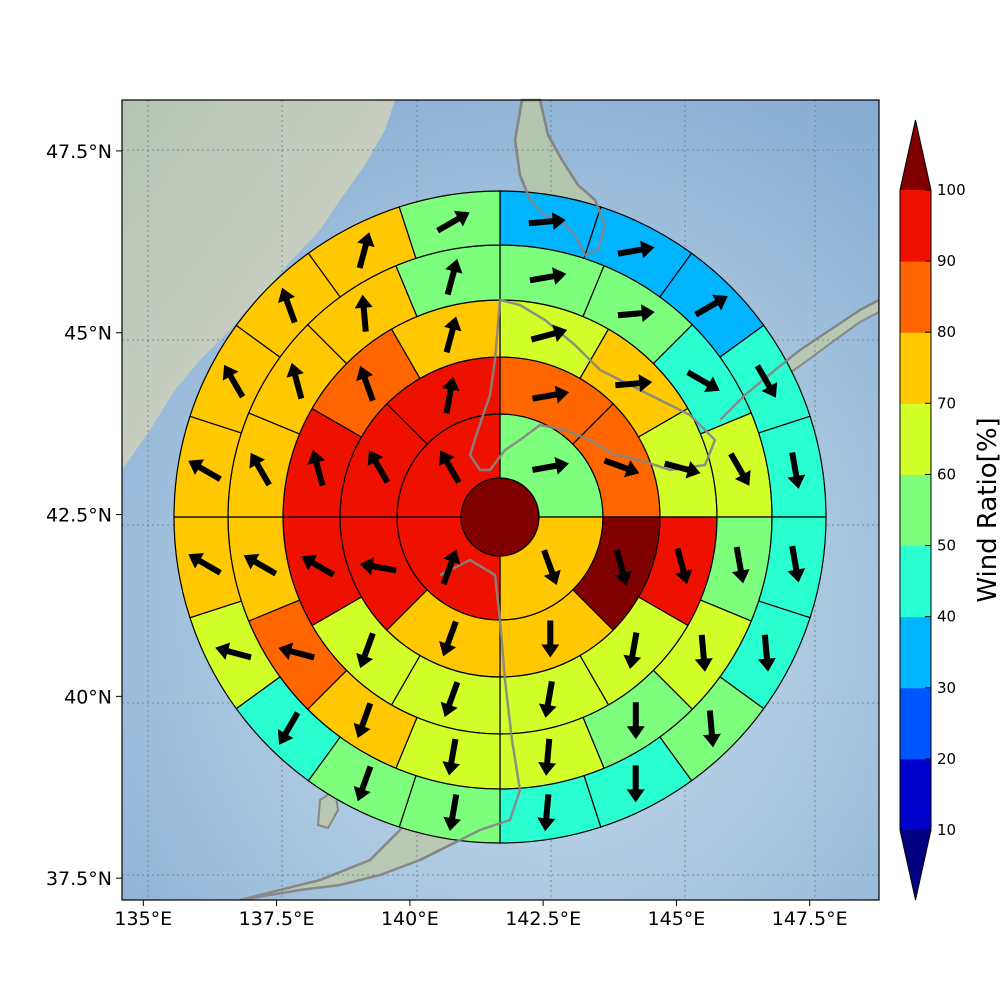  What do you see at coordinates (79, 516) in the screenshot?
I see `y-tick-label: 42.5°N` at bounding box center [79, 516].